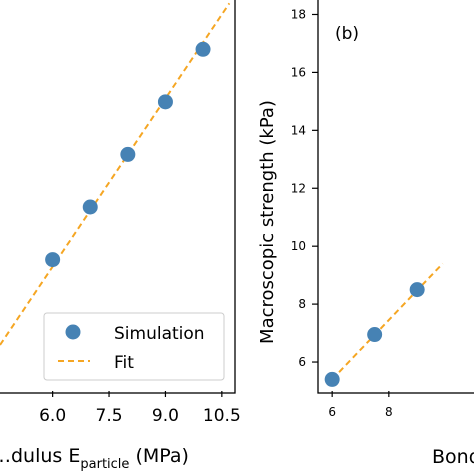 Image resolution: width=474 pixels, height=474 pixels. What do you see at coordinates (332, 412) in the screenshot?
I see `panel-b-x-tick-label: 6` at bounding box center [332, 412].